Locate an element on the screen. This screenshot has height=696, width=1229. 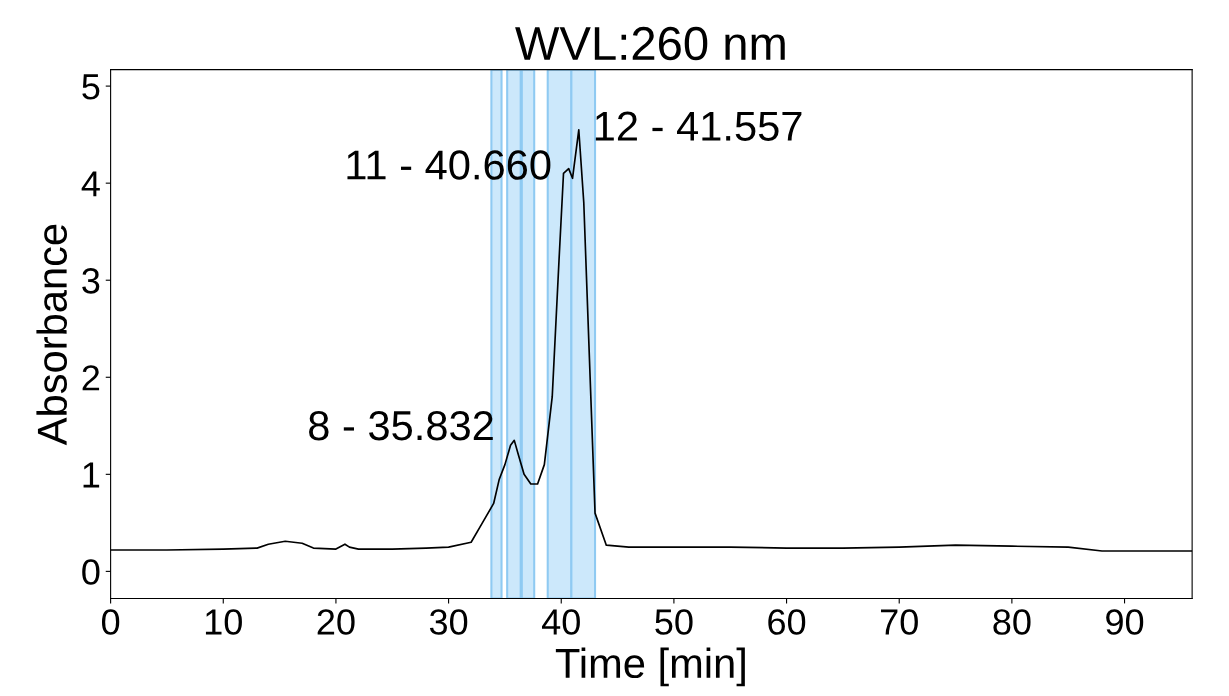
x-tick-label: 80 is located at coordinates (1012, 622).